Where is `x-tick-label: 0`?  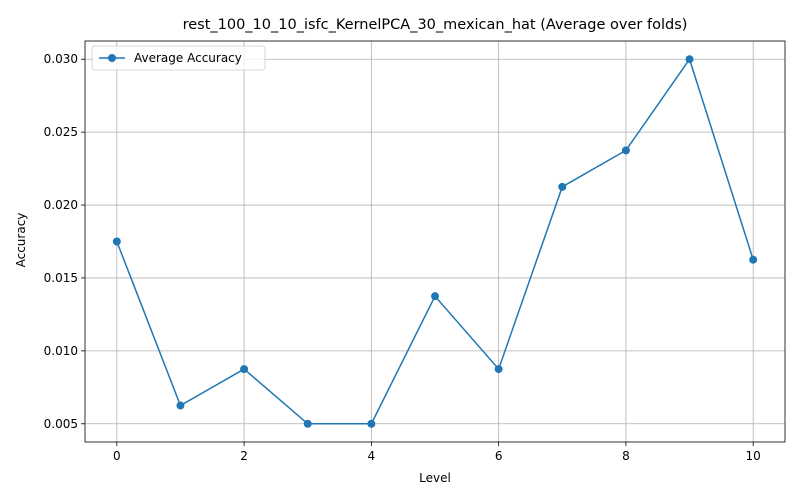 x-tick-label: 0 is located at coordinates (117, 456).